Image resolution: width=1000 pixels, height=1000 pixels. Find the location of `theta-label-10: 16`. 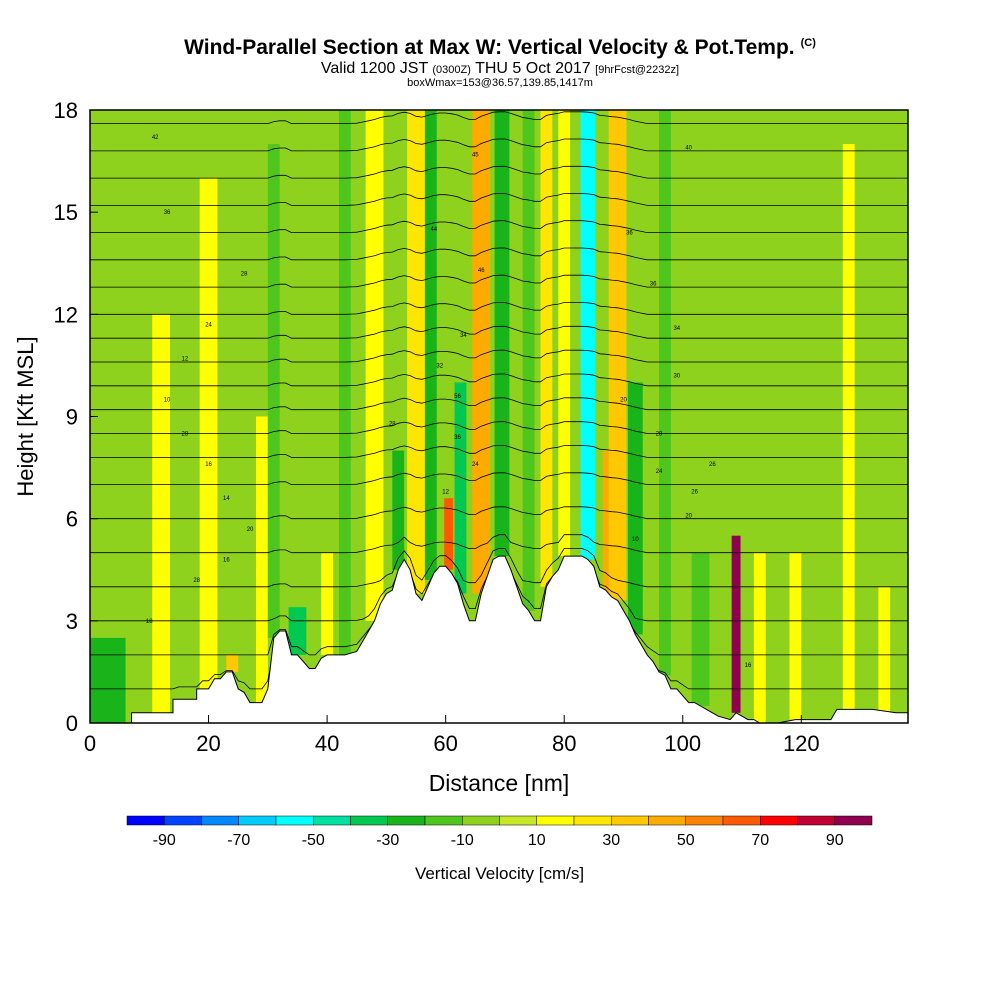

theta-label-10: 16 is located at coordinates (226, 561).